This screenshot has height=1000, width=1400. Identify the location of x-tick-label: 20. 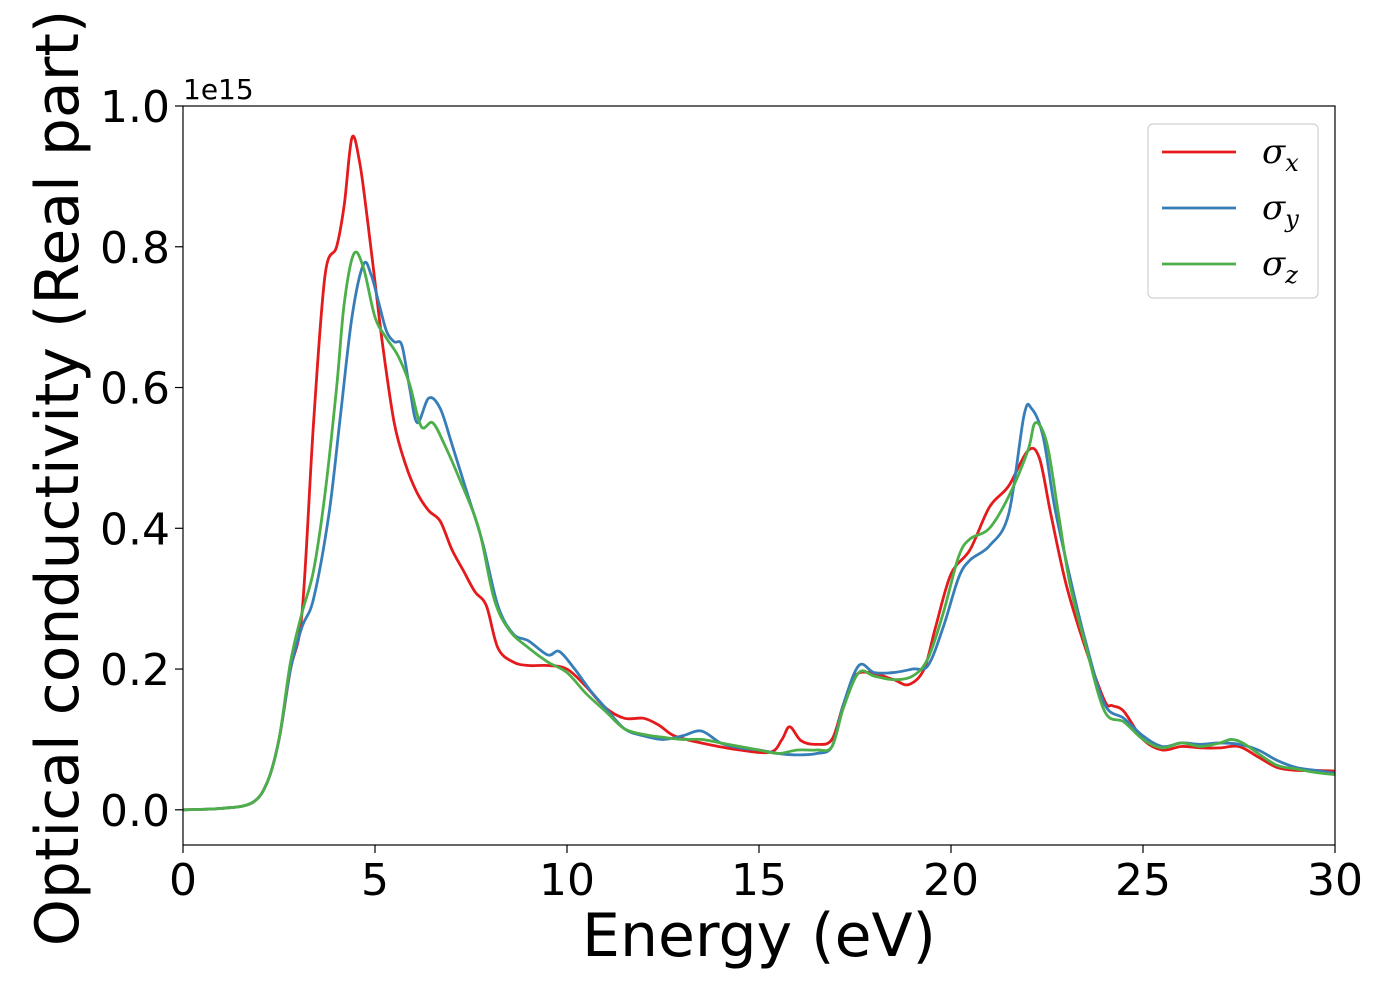
(951, 880).